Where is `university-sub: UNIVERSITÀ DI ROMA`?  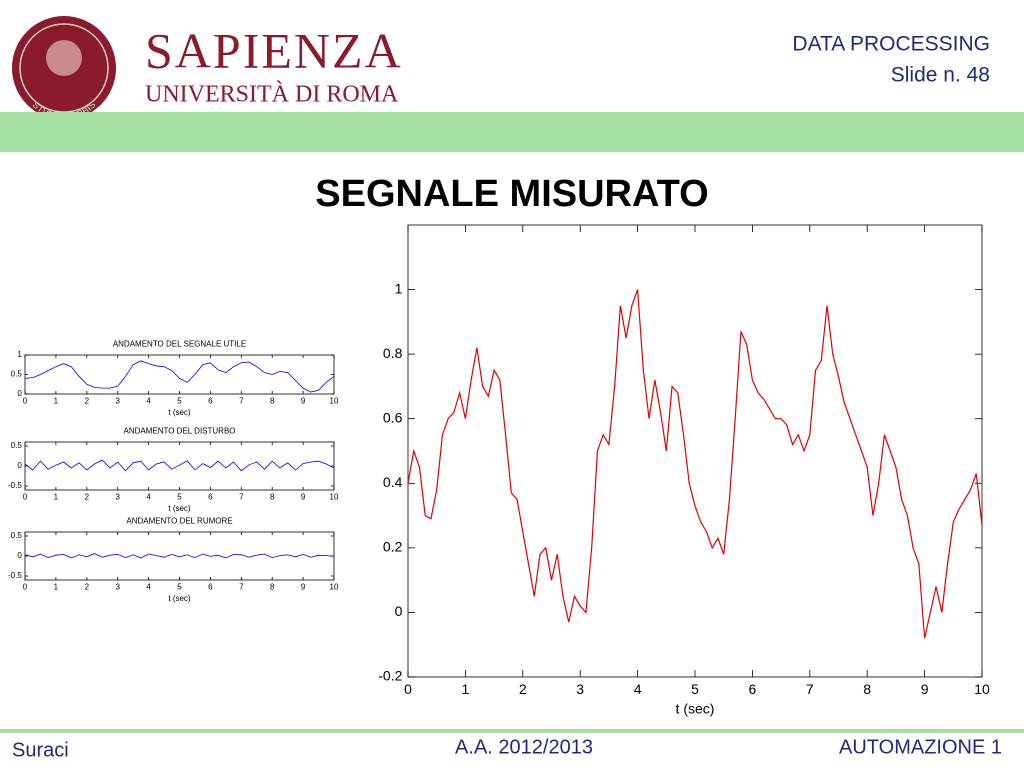
university-sub: UNIVERSITÀ DI ROMA is located at coordinates (272, 95).